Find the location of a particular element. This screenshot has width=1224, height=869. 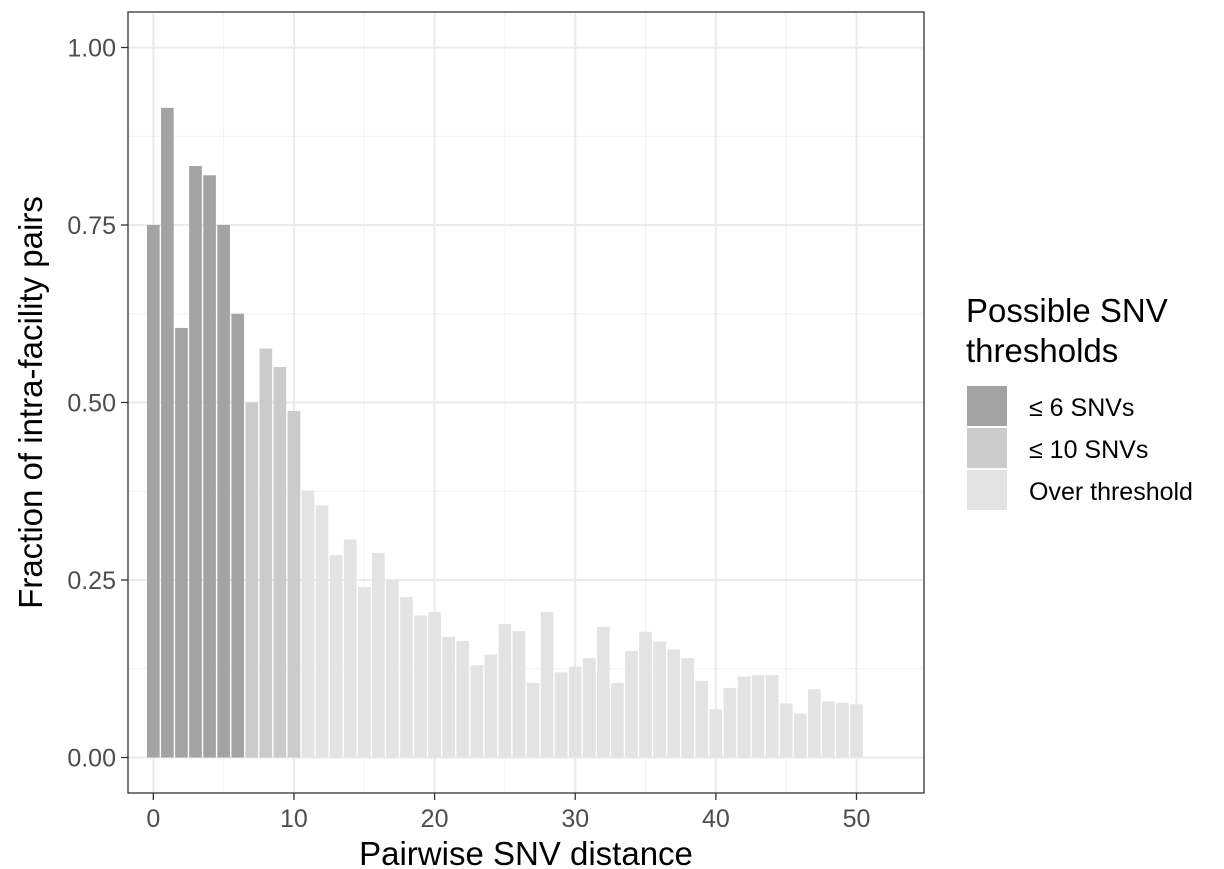

x-tick-label: 30 is located at coordinates (575, 819).